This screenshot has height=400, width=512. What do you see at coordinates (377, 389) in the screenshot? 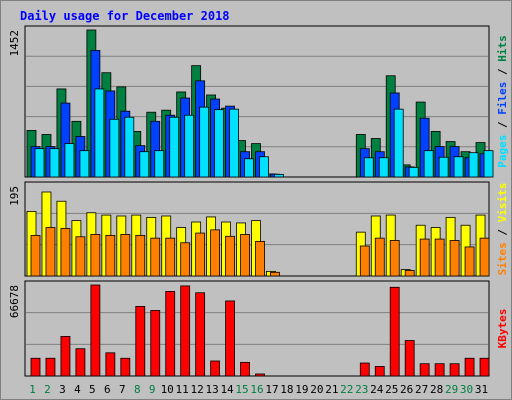
I see `x-tick-label: 24` at bounding box center [377, 389].